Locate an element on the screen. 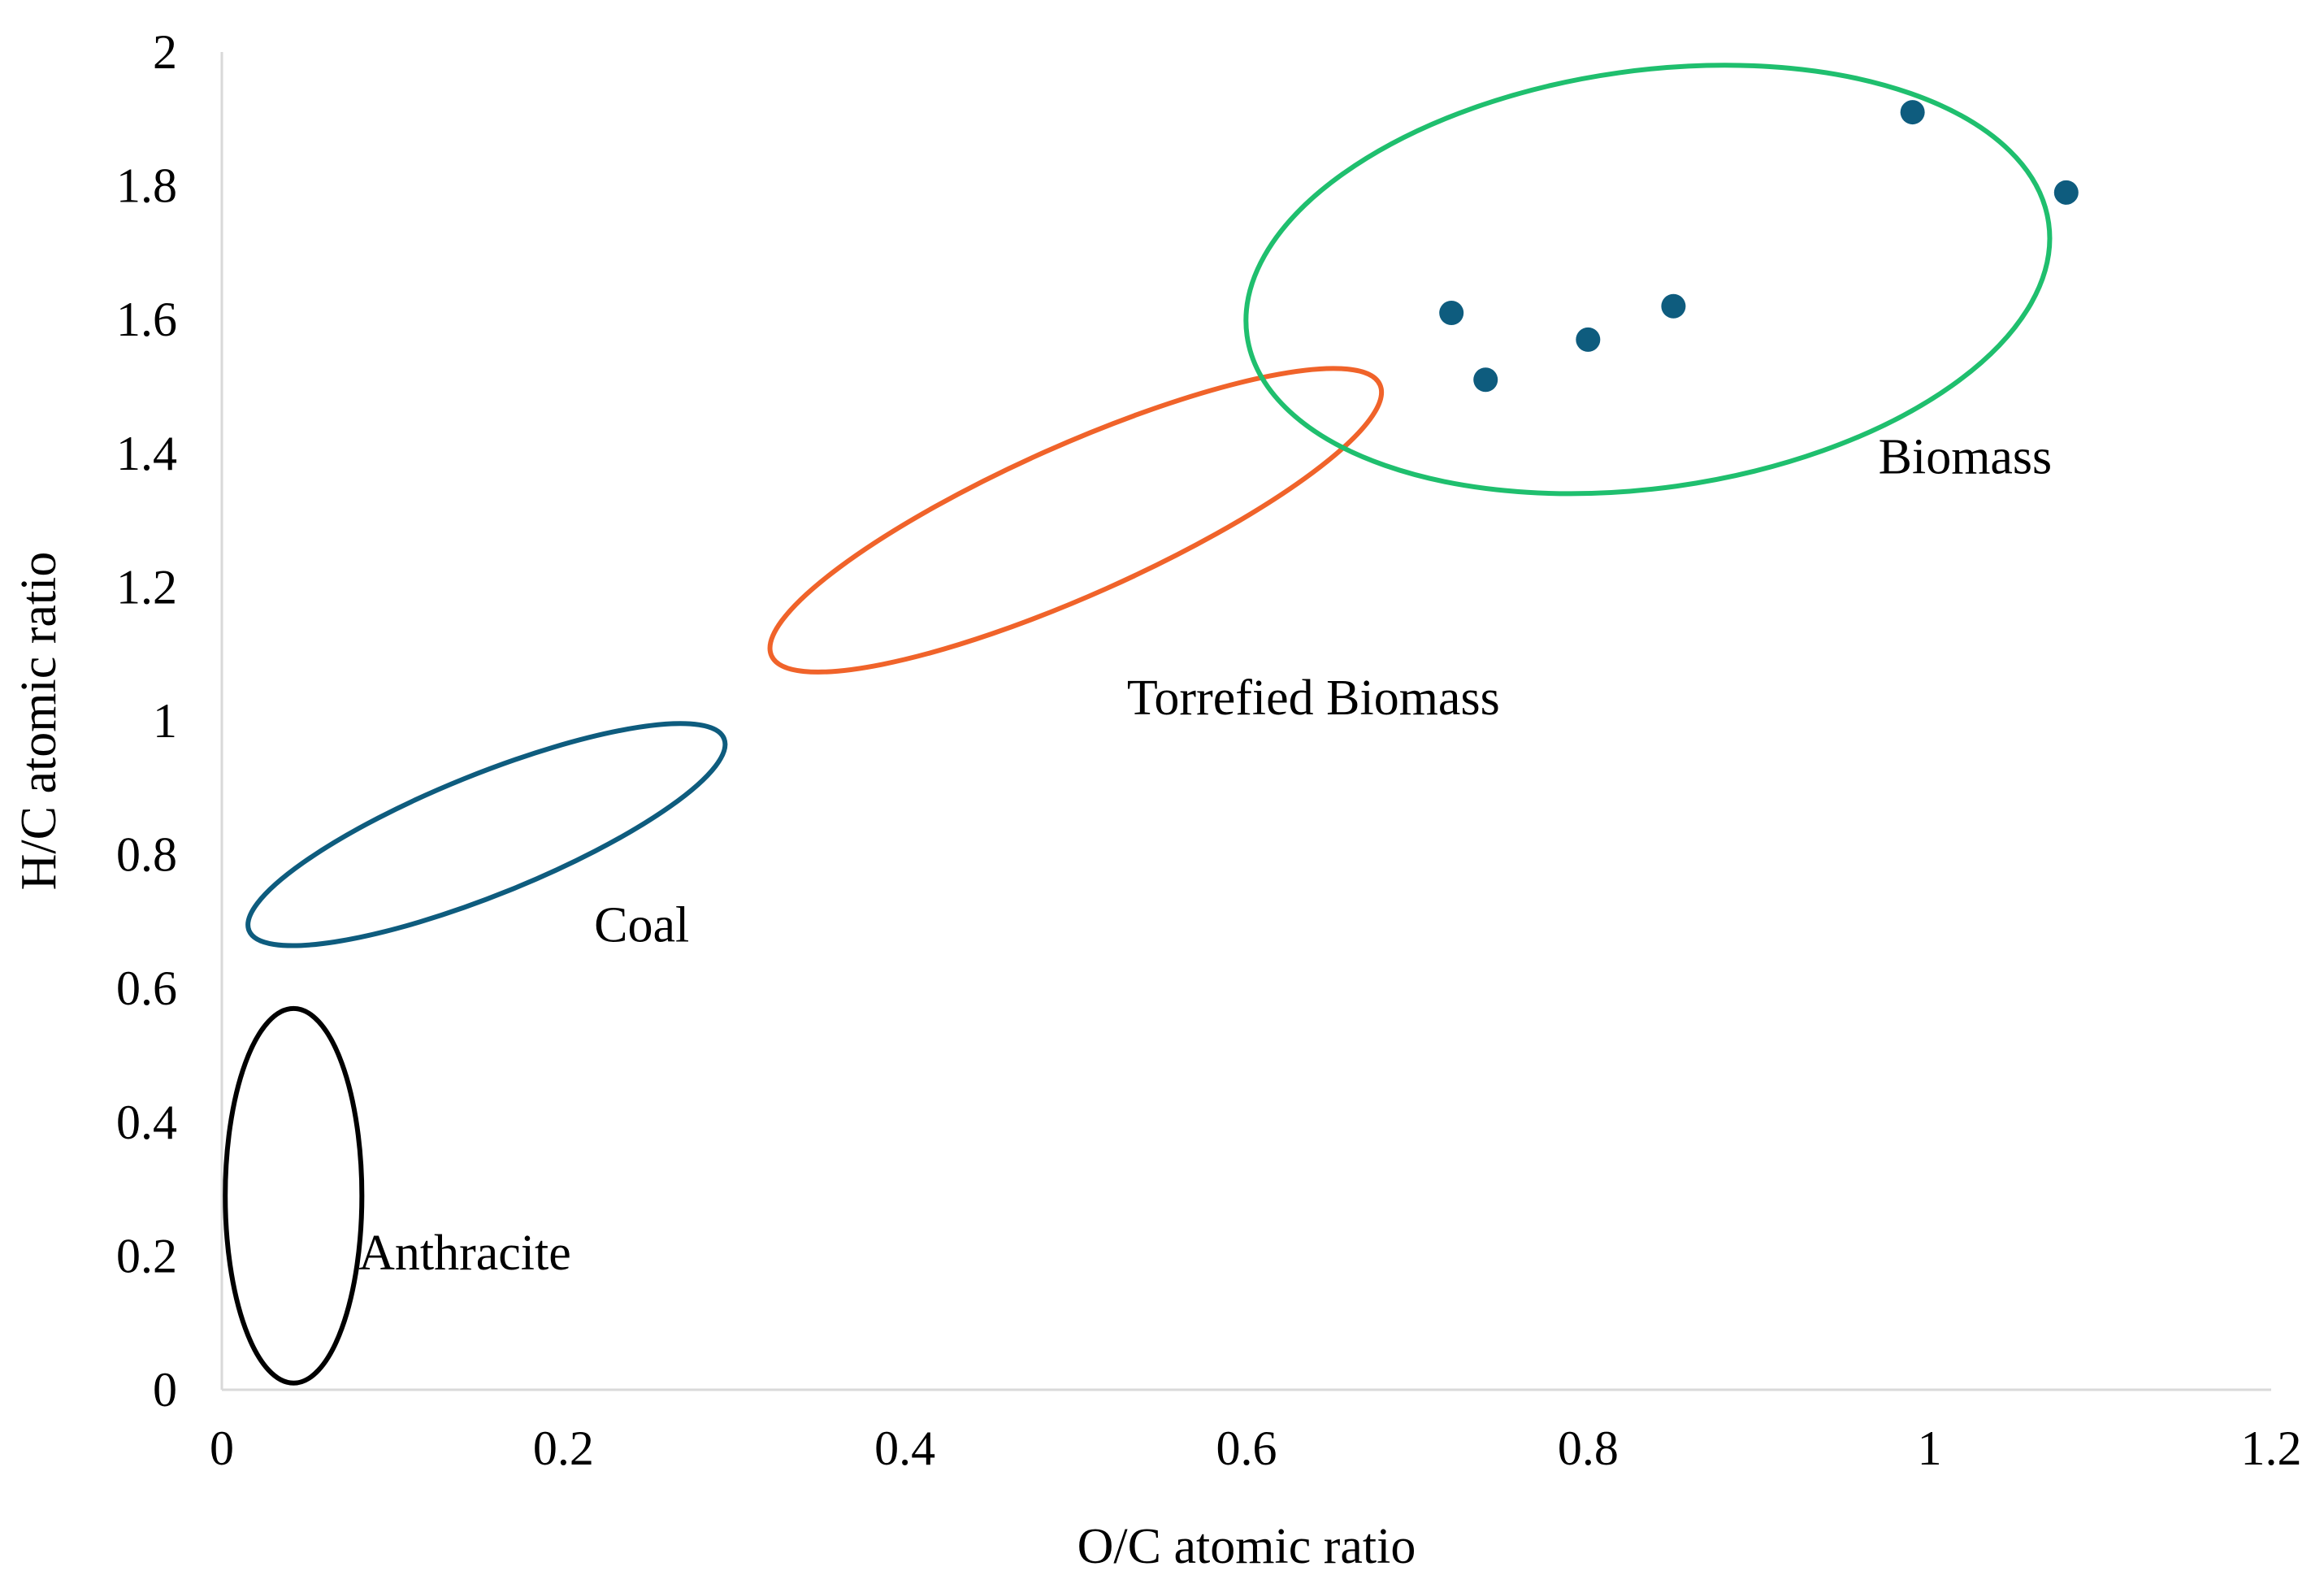 This screenshot has height=1584, width=2324. x-tick-label: 0.6 is located at coordinates (1247, 1448).